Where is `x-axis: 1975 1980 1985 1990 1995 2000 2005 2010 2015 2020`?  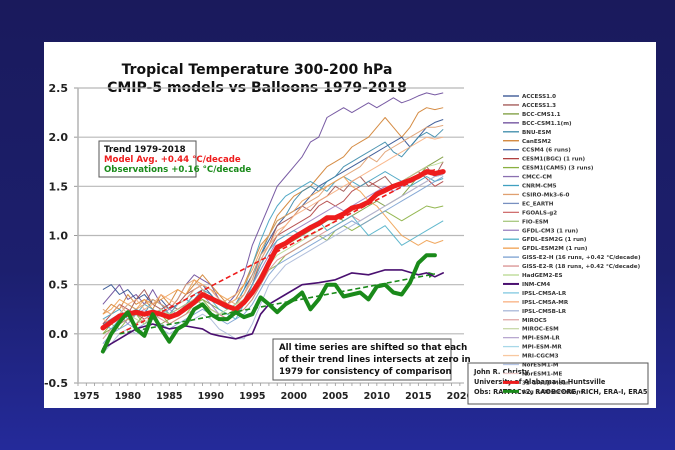
x-axis: 1975 1980 1985 1990 1995 2000 2005 2010 2015 2020 is located at coordinates (273, 392).